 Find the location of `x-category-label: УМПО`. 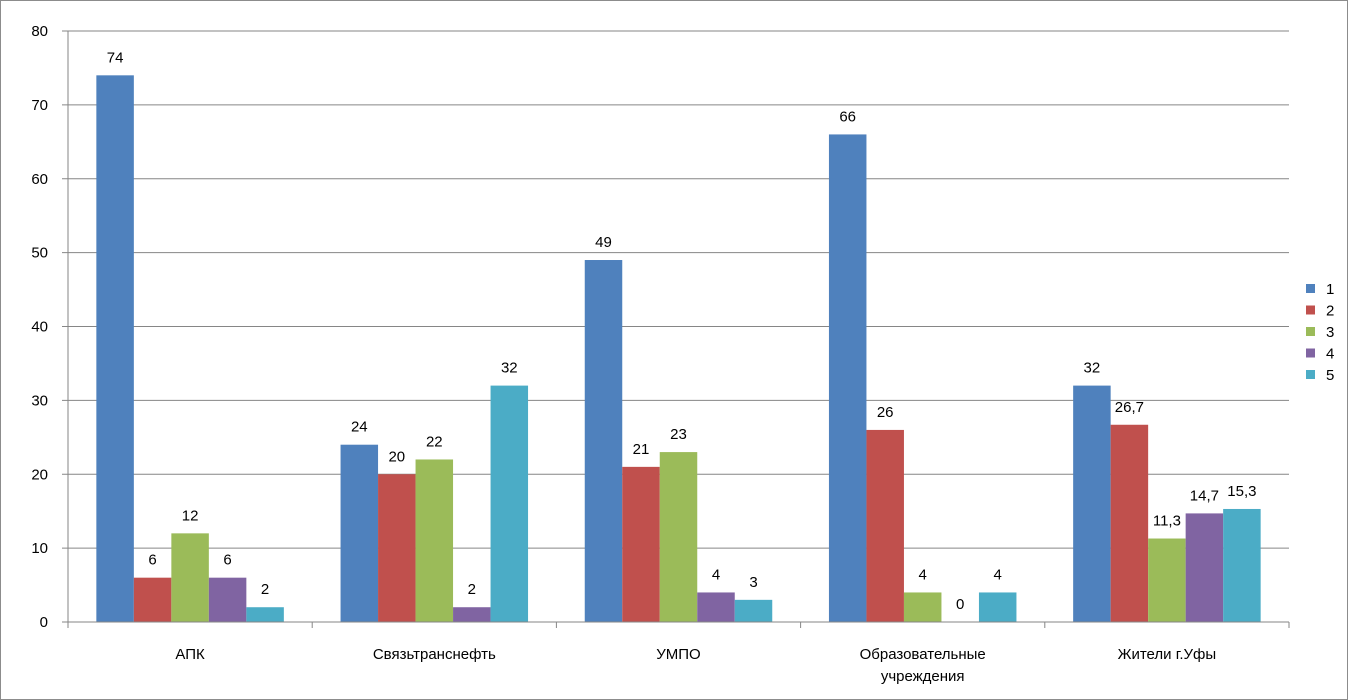

x-category-label: УМПО is located at coordinates (678, 654).